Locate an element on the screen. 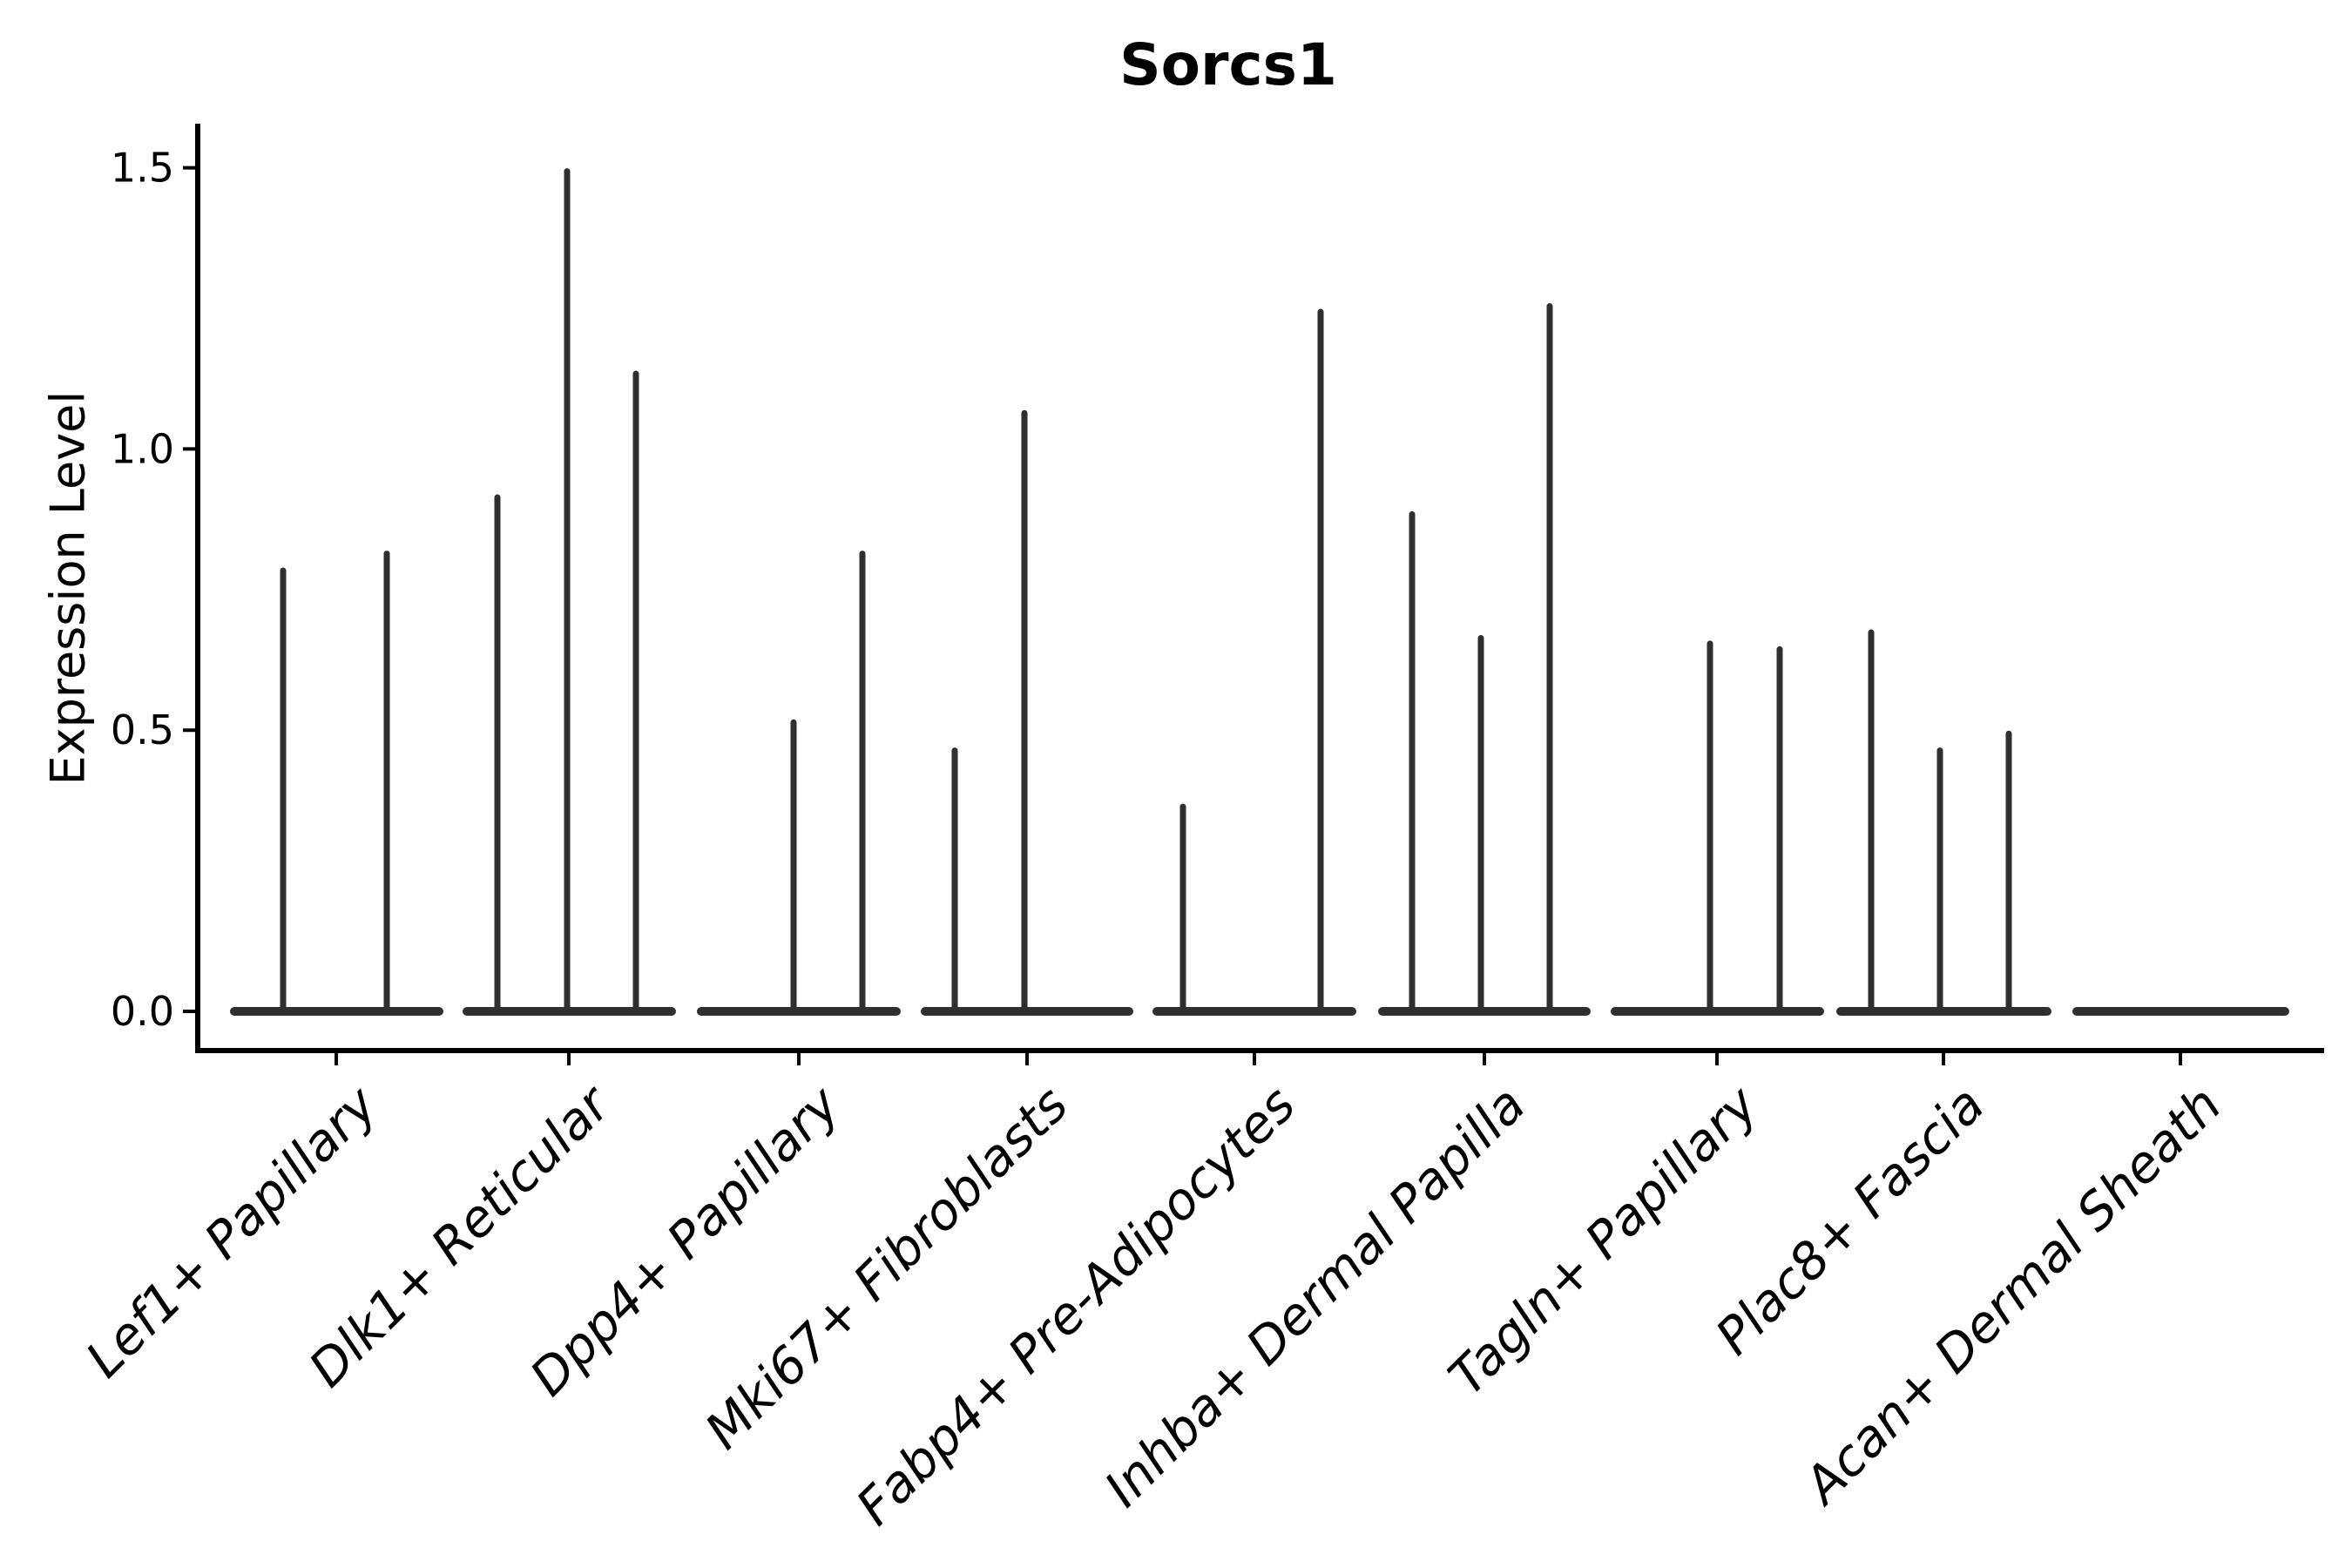 The height and width of the screenshot is (1568, 2352). plot-title: Sorcs1 is located at coordinates (1228, 64).